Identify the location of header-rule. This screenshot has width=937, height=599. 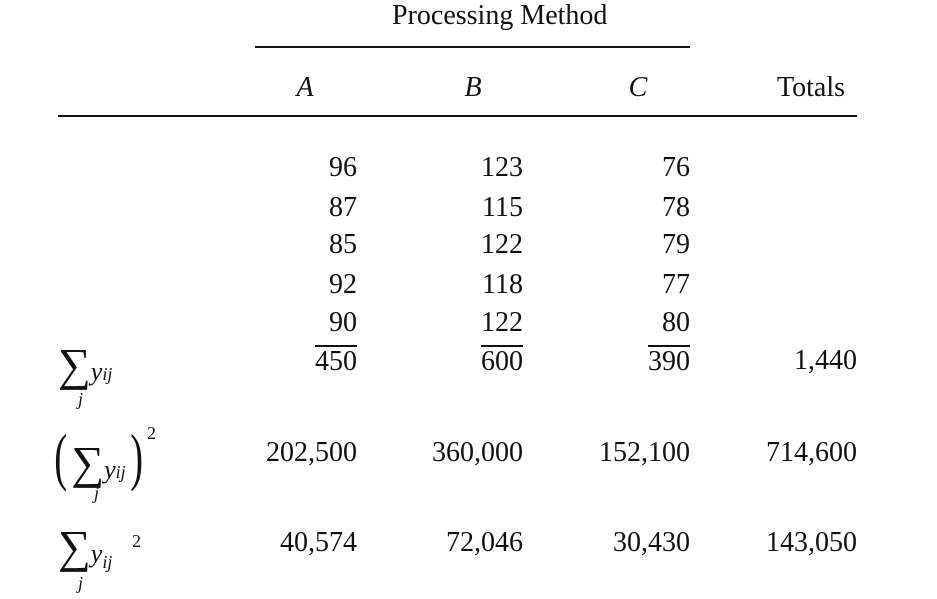
(457, 116).